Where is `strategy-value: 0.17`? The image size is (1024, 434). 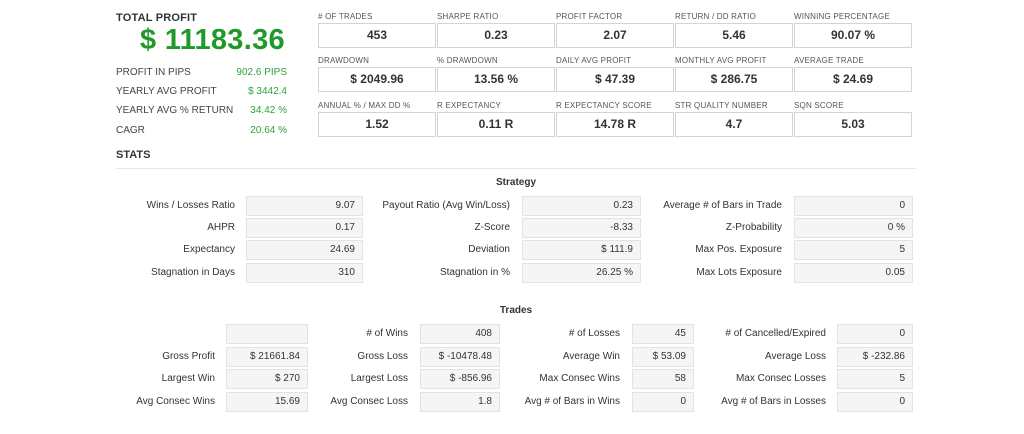 strategy-value: 0.17 is located at coordinates (304, 228).